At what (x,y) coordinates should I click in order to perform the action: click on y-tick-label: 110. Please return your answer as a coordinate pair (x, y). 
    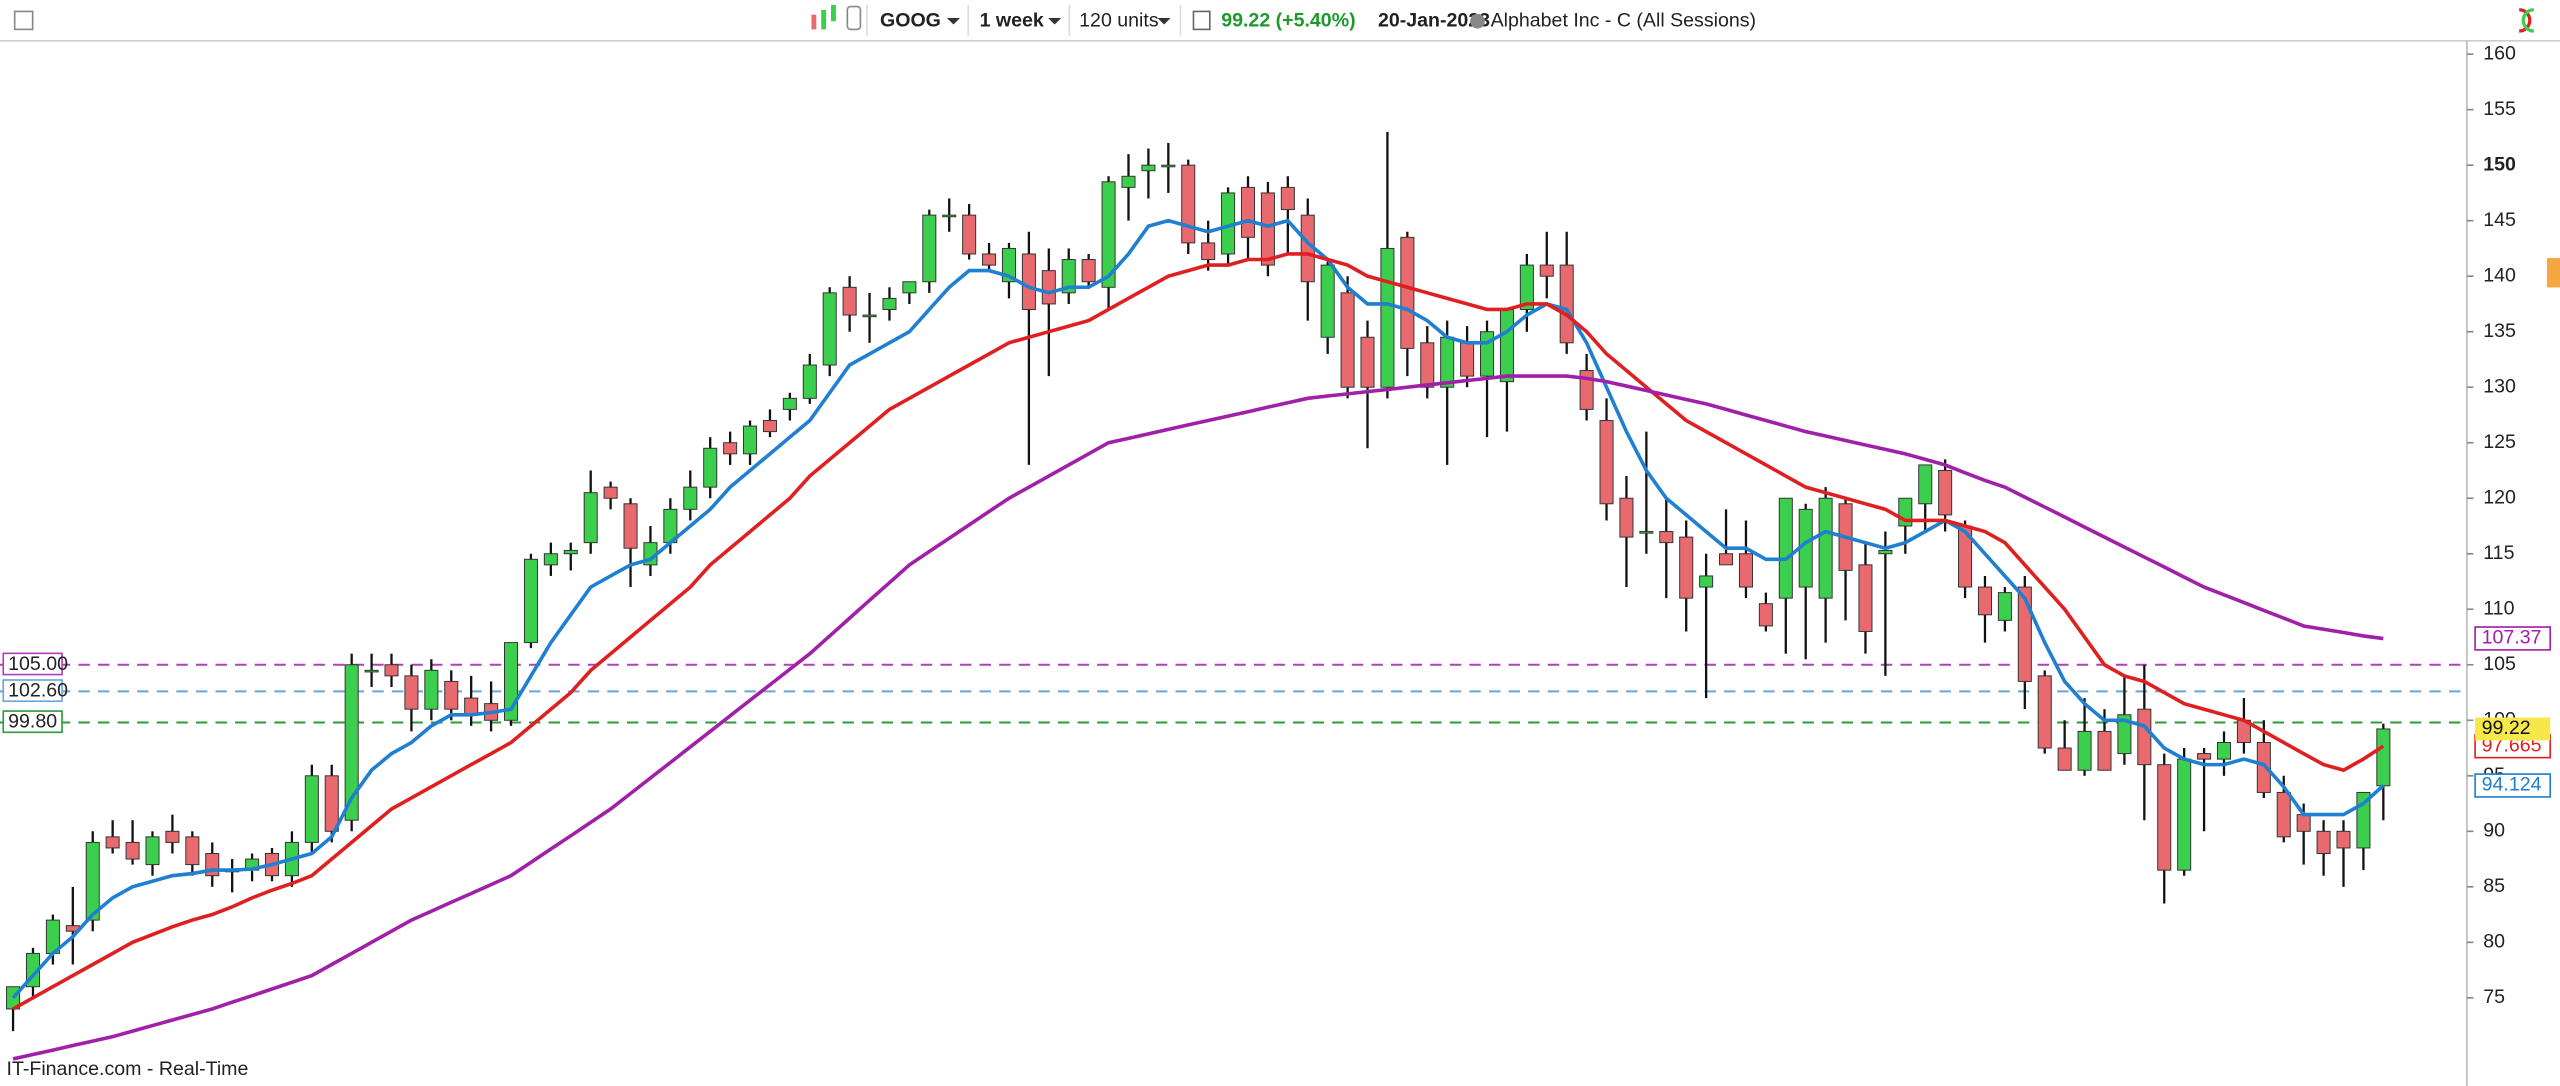
    Looking at the image, I should click on (2498, 608).